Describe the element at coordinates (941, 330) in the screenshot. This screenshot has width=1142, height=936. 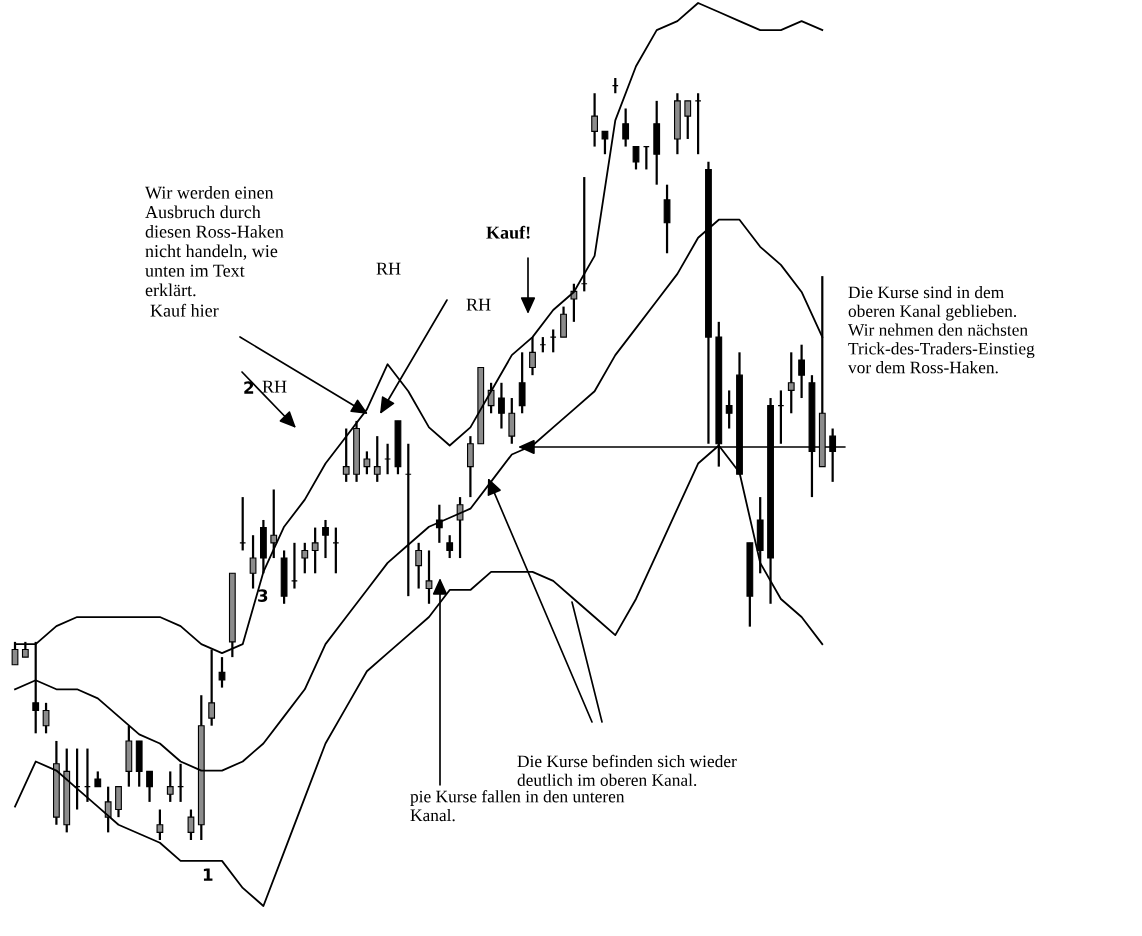
I see `text: Die Kurse sind in dem oberen Kanal geblieben. Wir nehmen den nächsten Trick-des-Traders-Einstieg vor dem Ross-Haken.` at that location.